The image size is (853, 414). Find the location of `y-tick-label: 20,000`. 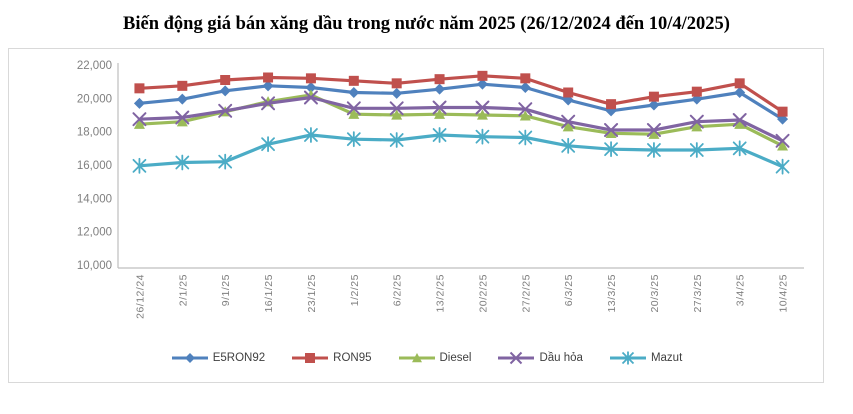

y-tick-label: 20,000 is located at coordinates (94, 99).